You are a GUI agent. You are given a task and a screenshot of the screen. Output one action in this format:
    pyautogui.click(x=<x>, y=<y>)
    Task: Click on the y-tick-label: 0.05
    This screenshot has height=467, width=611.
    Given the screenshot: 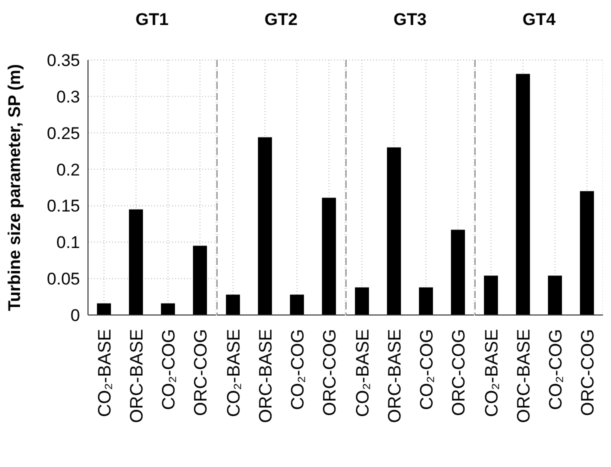 What is the action you would take?
    pyautogui.click(x=63, y=279)
    